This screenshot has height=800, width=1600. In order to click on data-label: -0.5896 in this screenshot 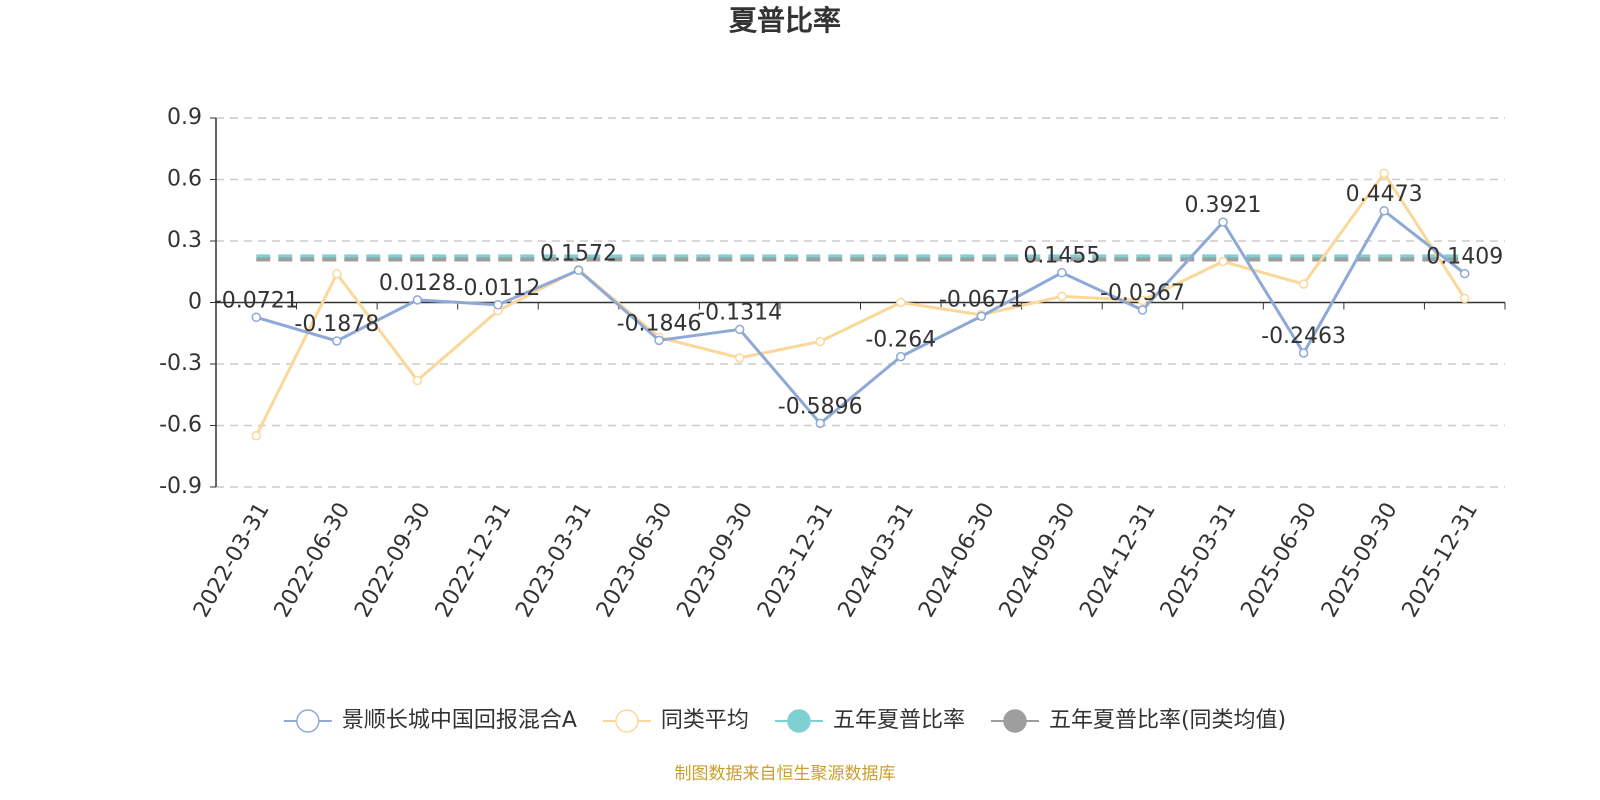, I will do `click(820, 406)`.